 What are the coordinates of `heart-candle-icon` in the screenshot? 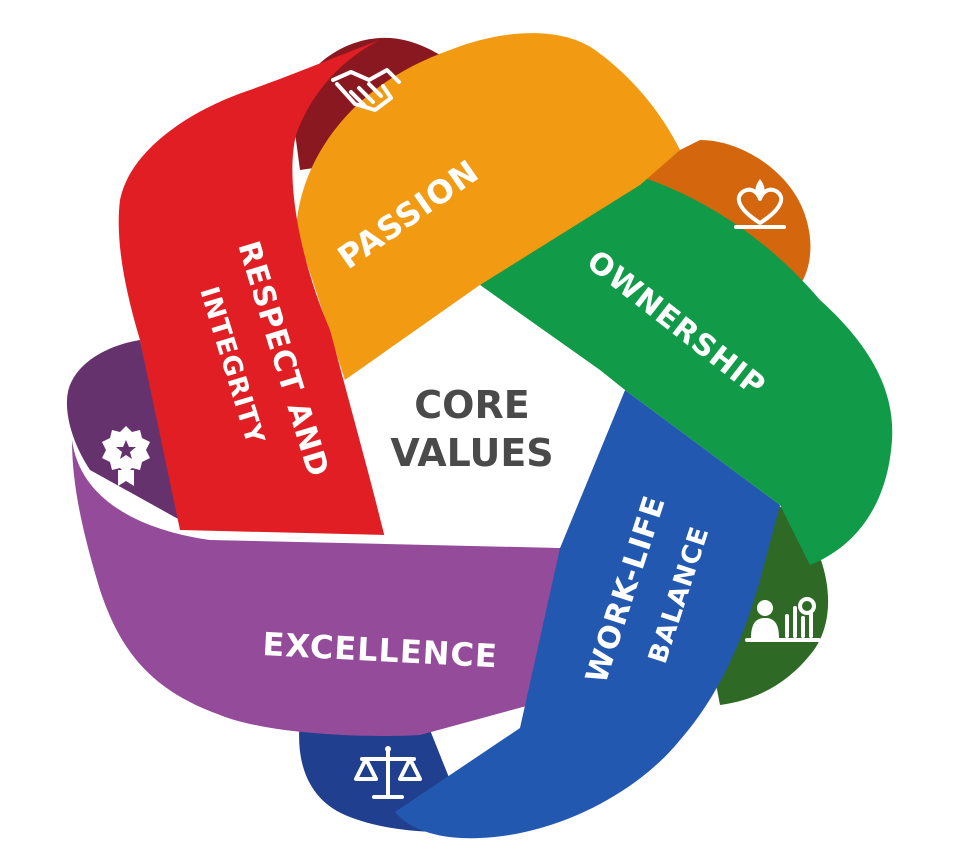 It's located at (760, 204).